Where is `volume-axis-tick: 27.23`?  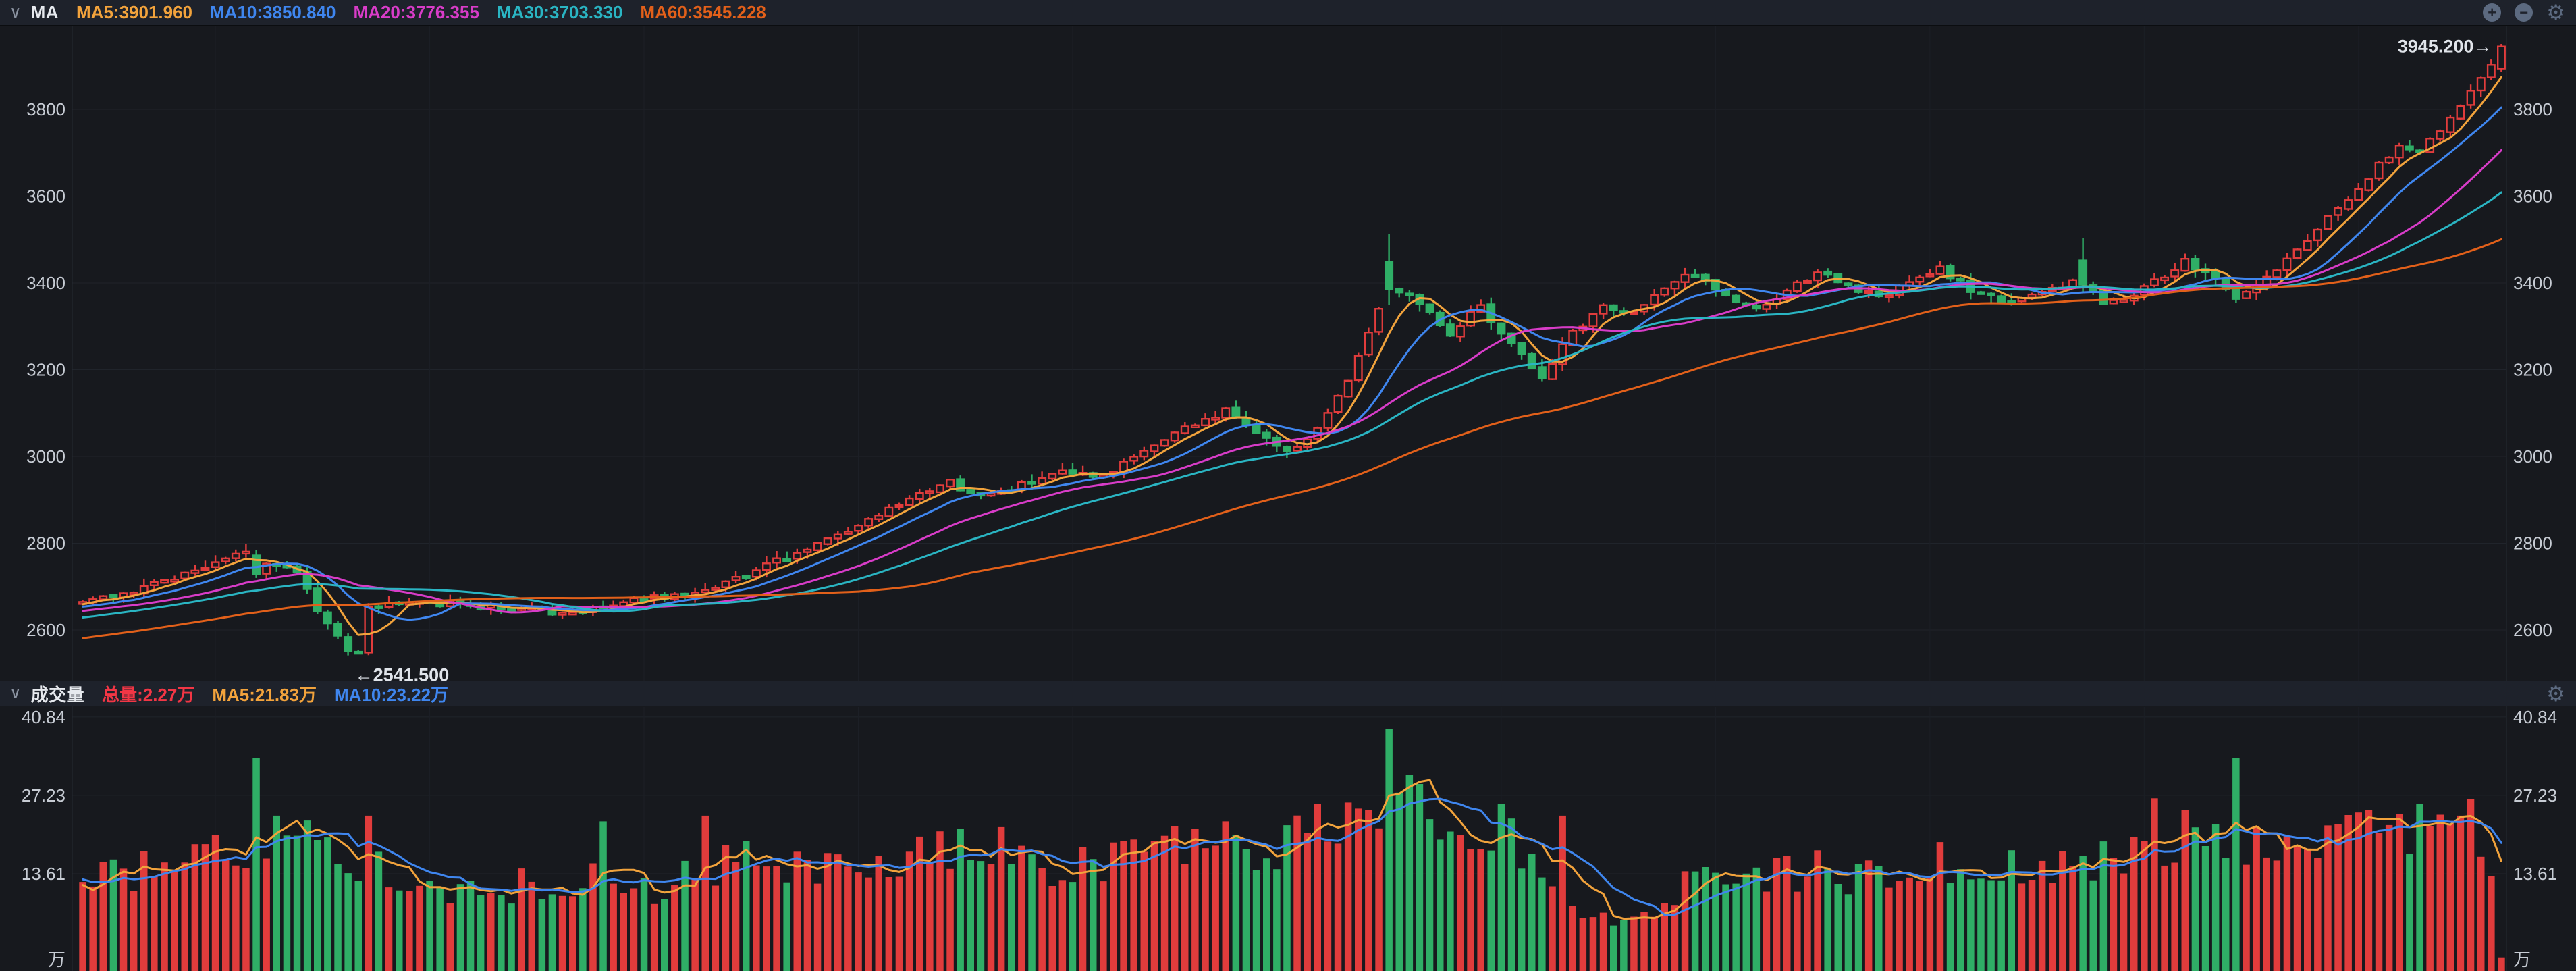
volume-axis-tick: 27.23 is located at coordinates (2535, 795).